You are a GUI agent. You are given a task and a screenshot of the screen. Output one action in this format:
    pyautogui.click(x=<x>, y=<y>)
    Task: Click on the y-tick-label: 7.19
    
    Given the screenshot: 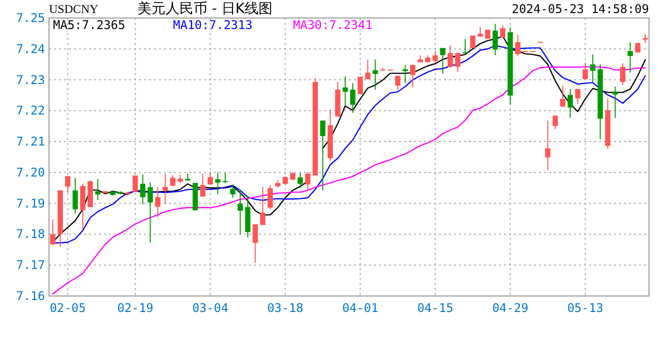 What is the action you would take?
    pyautogui.click(x=30, y=203)
    